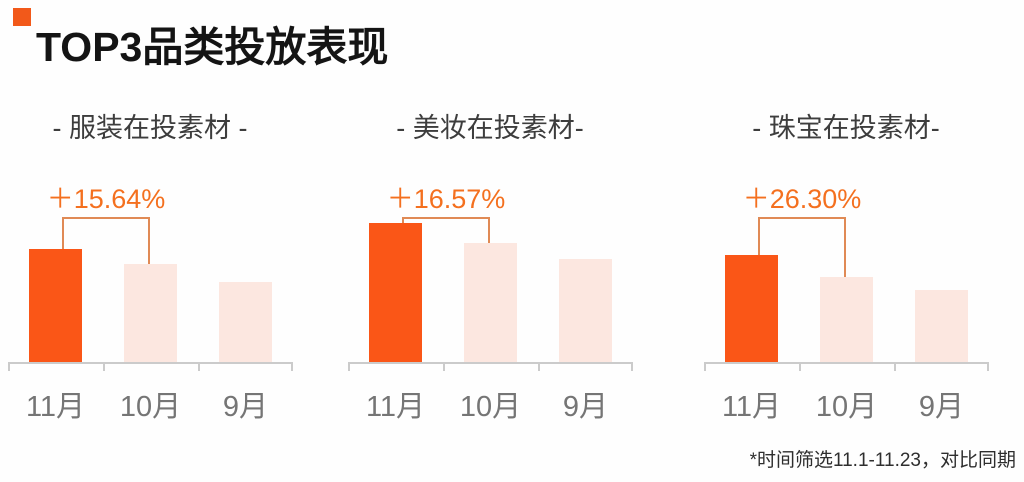  Describe the element at coordinates (106, 199) in the screenshot. I see `growth-annotation: ＋15.64%` at that location.